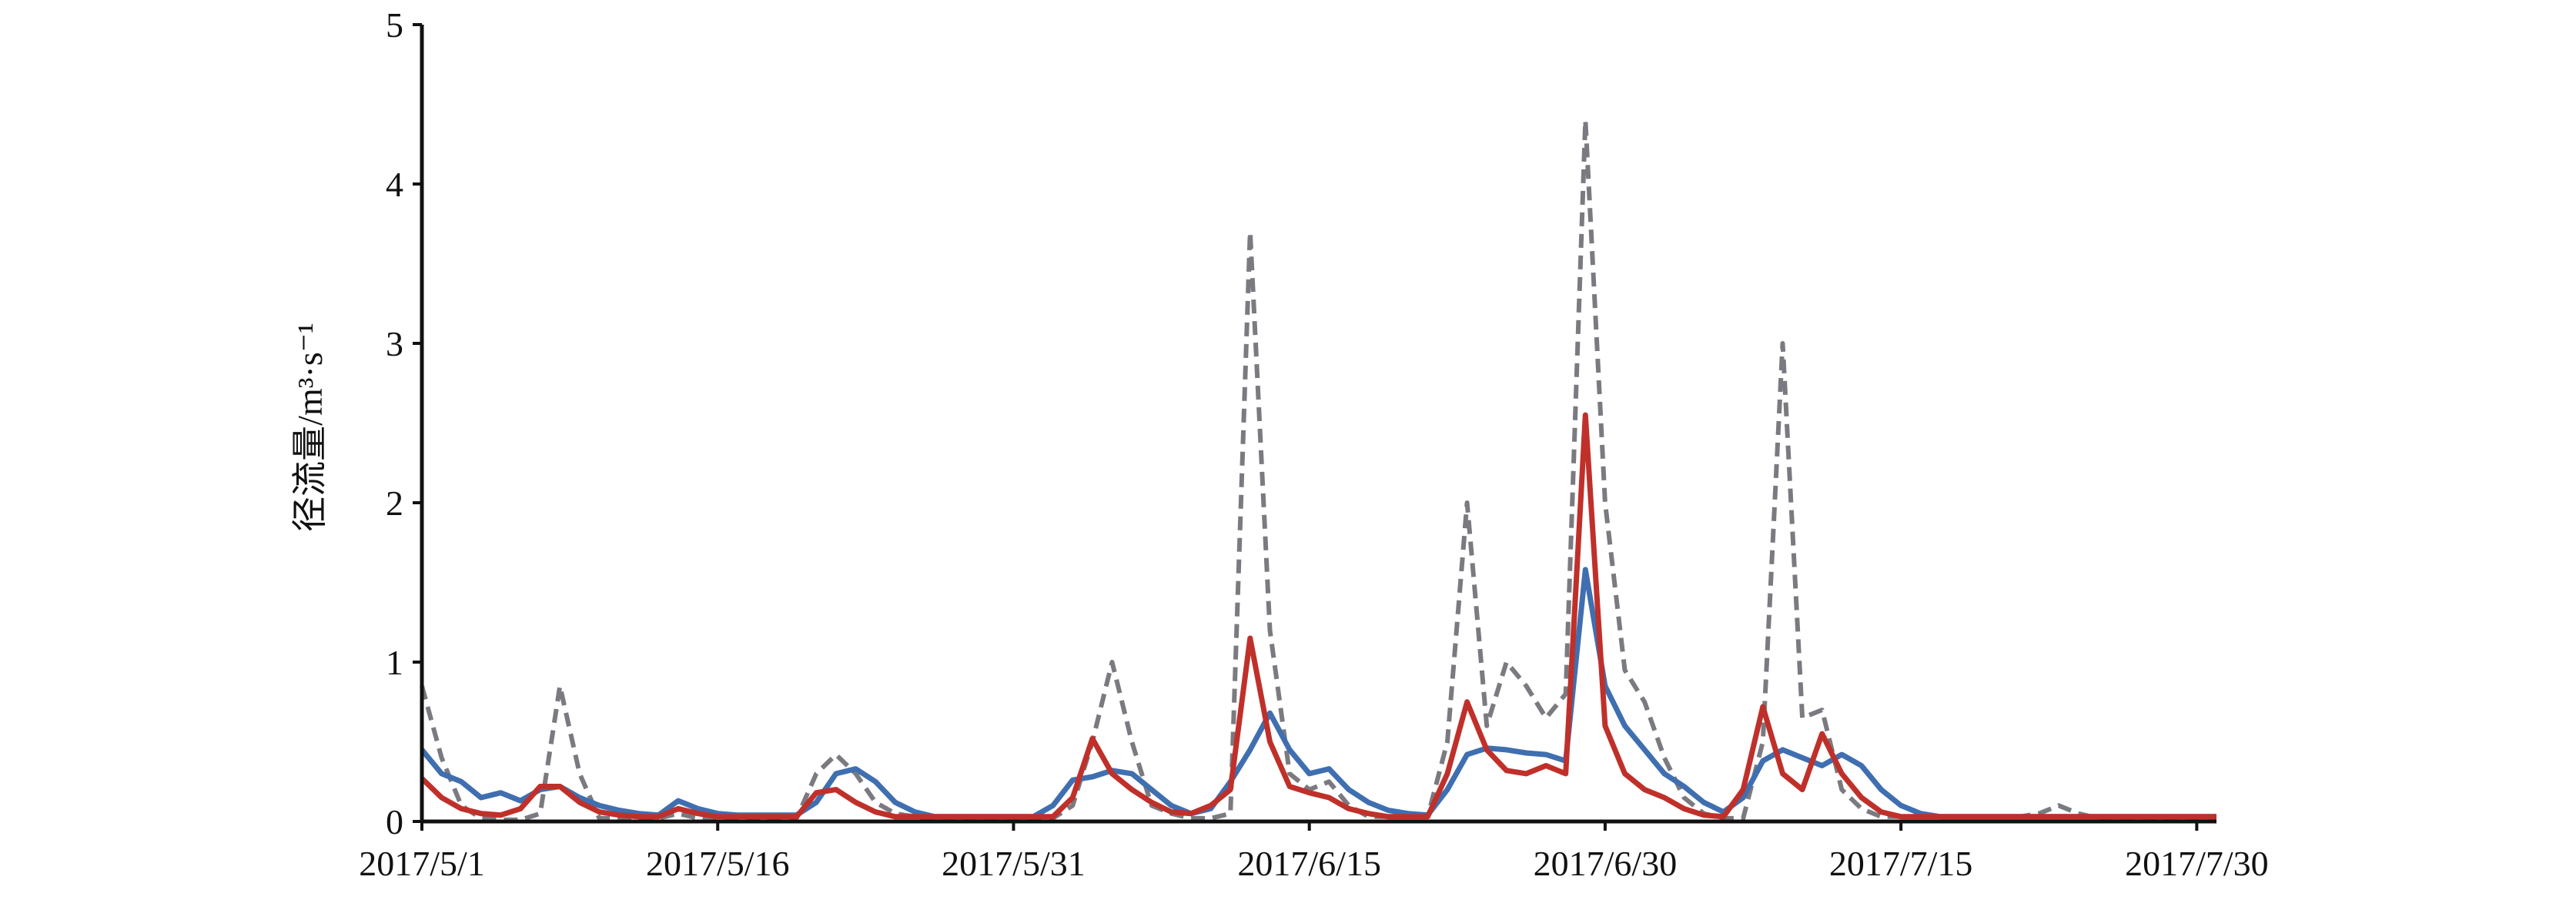 The width and height of the screenshot is (2576, 910). What do you see at coordinates (395, 343) in the screenshot?
I see `y-tick-label: 3` at bounding box center [395, 343].